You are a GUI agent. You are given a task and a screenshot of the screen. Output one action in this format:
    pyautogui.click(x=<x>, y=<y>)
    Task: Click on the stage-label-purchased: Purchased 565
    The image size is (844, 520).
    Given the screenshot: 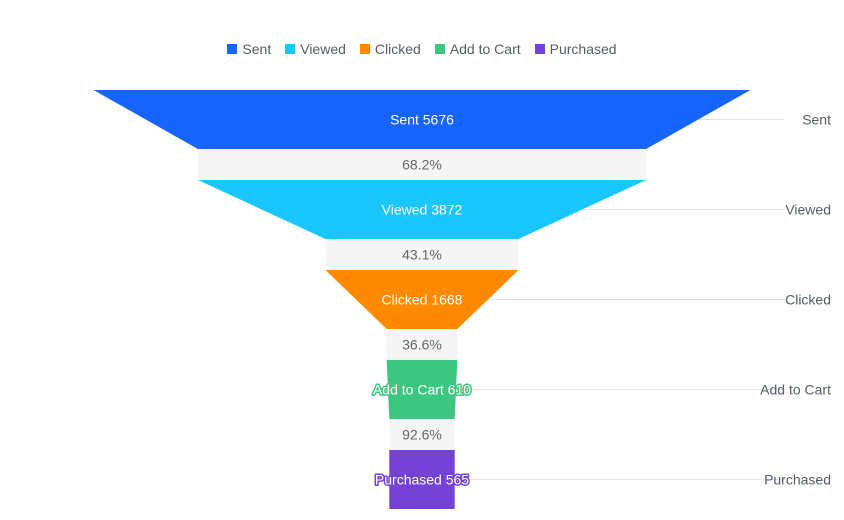 What is the action you would take?
    pyautogui.click(x=422, y=480)
    